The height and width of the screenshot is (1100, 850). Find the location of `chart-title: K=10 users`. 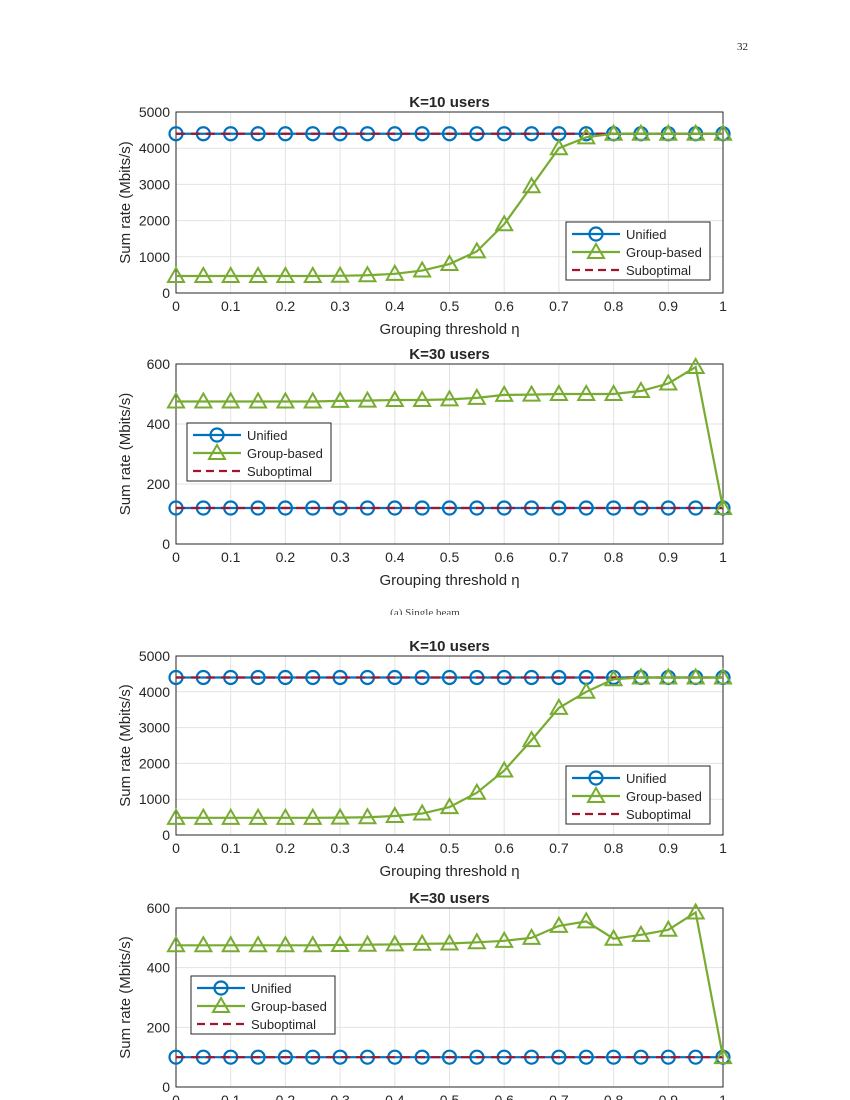

chart-title: K=10 users is located at coordinates (449, 102).